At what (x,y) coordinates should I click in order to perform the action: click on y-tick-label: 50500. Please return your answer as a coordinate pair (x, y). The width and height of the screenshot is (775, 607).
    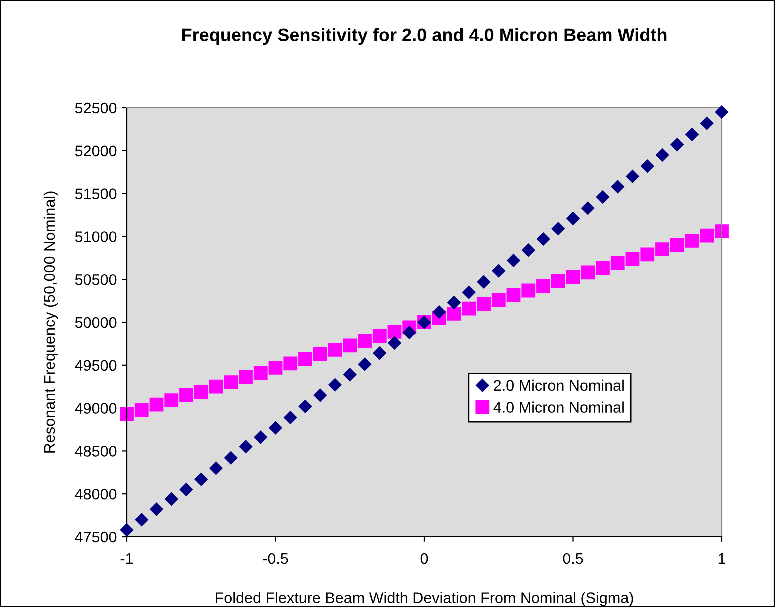
    Looking at the image, I should click on (96, 280).